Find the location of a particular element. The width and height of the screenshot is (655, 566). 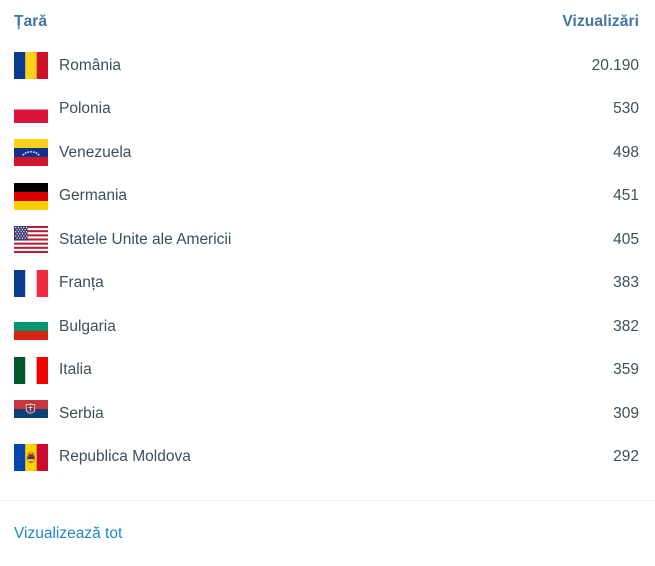

views-value: 498 is located at coordinates (626, 152).